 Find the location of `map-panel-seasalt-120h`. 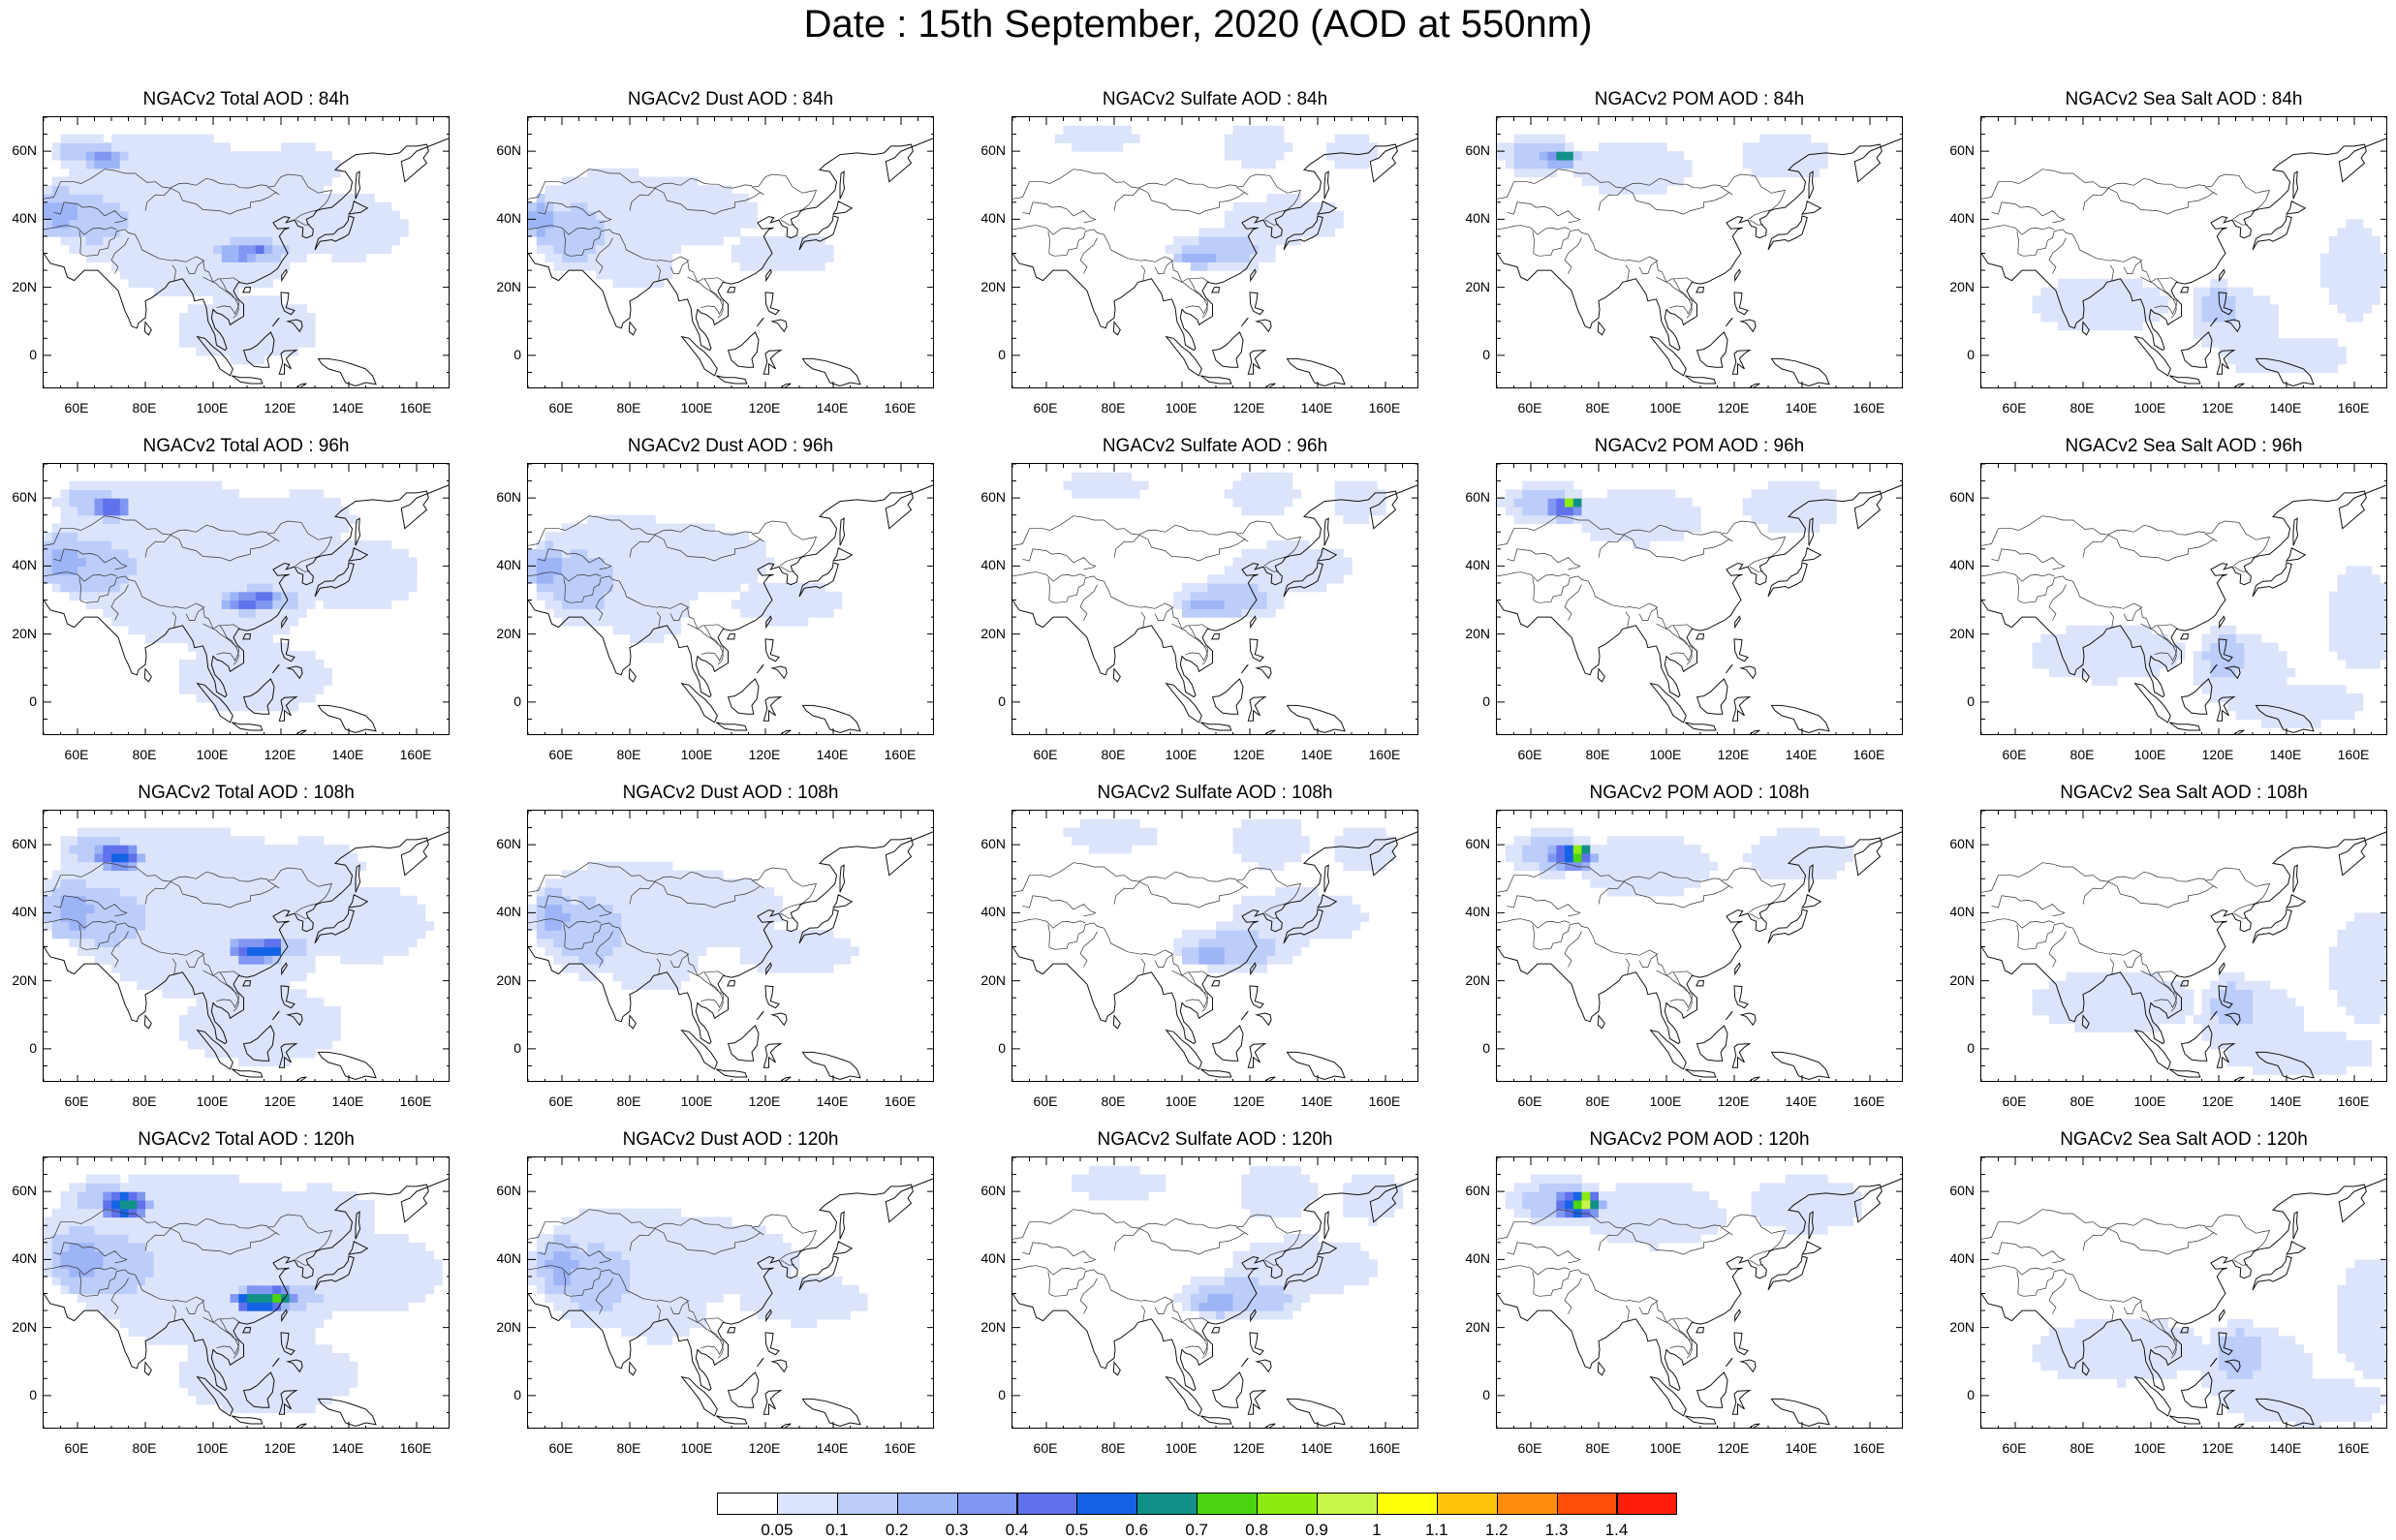

map-panel-seasalt-120h is located at coordinates (2183, 1292).